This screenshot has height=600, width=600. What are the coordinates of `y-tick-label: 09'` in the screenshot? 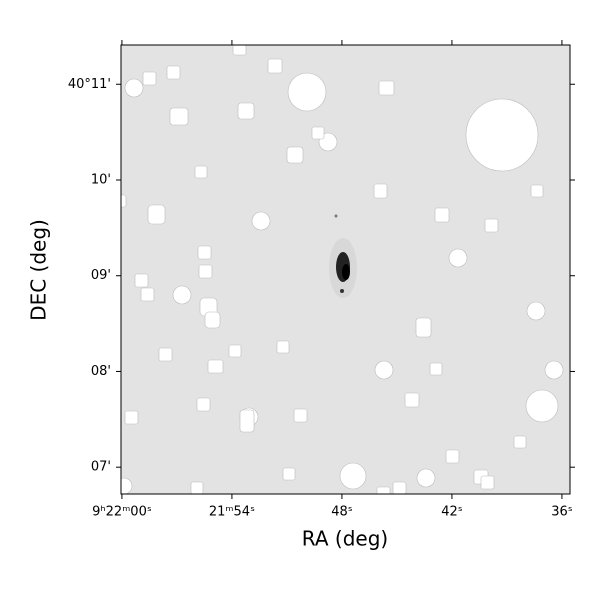 It's located at (101, 275).